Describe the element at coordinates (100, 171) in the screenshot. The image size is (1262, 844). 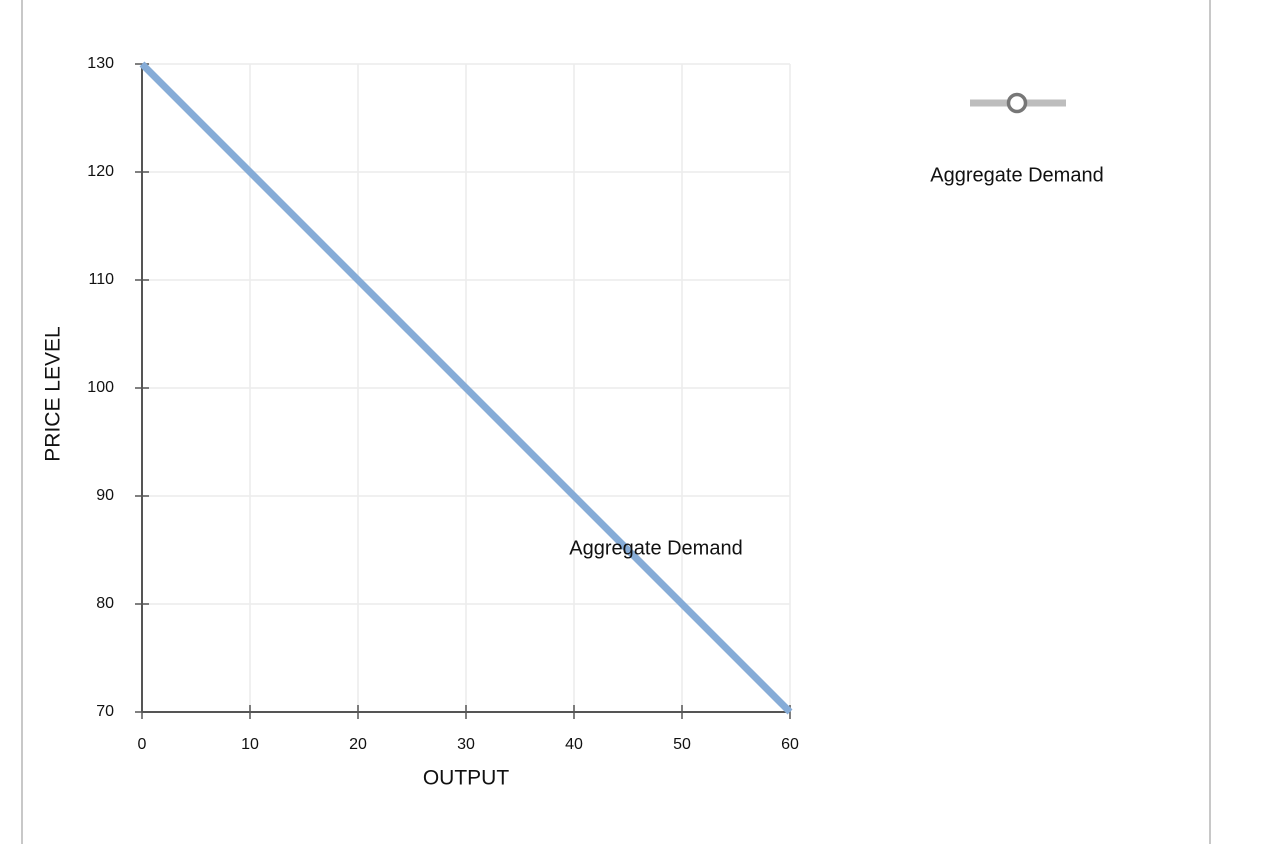
I see `y-tick-label: 120` at that location.